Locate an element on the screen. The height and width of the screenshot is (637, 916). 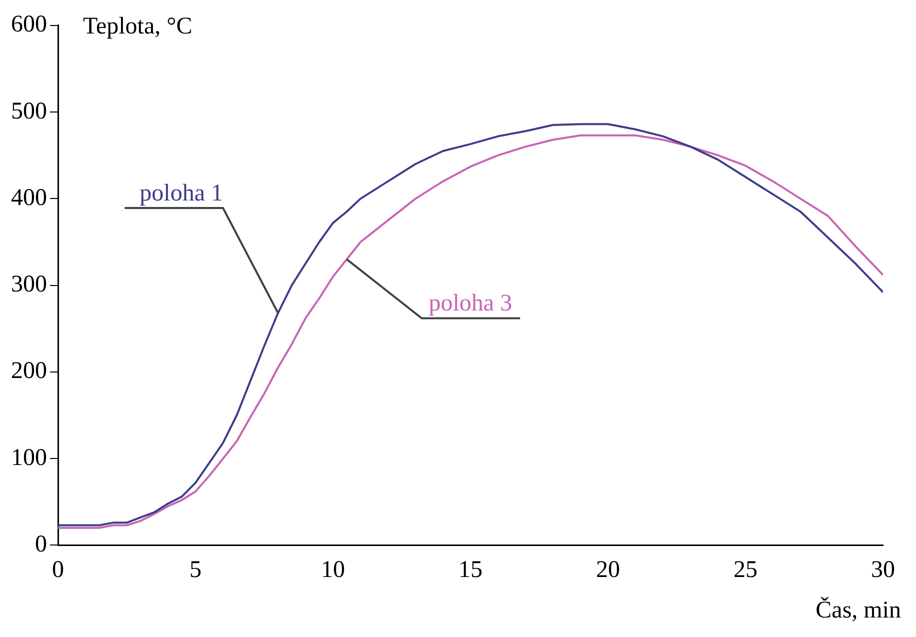
text: poloha 1 is located at coordinates (182, 193).